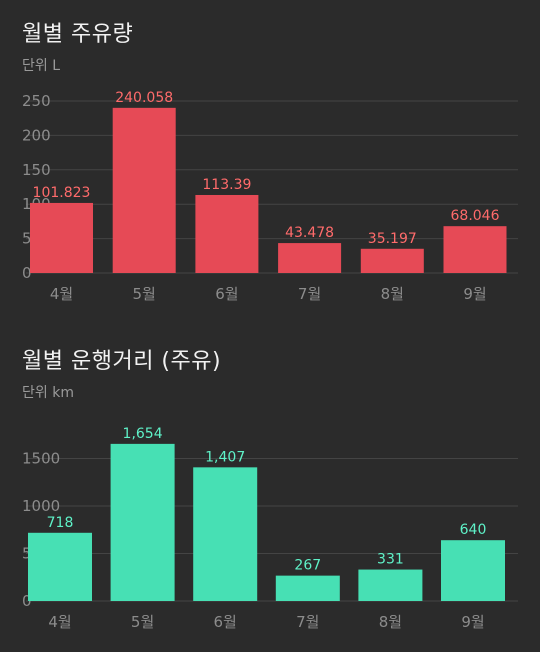 The height and width of the screenshot is (652, 540). What do you see at coordinates (122, 361) in the screenshot?
I see `distance-chart-title: 월별 운행거리 (주유)` at bounding box center [122, 361].